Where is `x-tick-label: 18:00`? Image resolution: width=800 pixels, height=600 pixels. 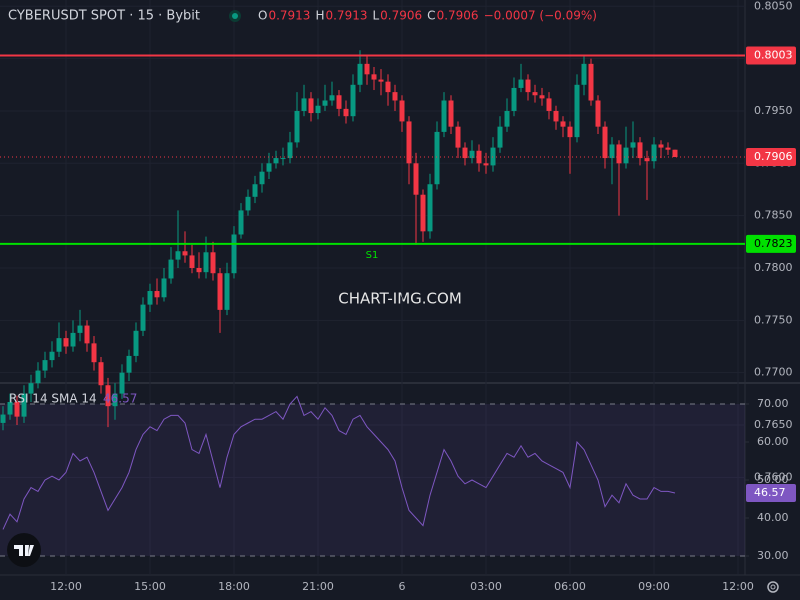 x-tick-label: 18:00 is located at coordinates (234, 586).